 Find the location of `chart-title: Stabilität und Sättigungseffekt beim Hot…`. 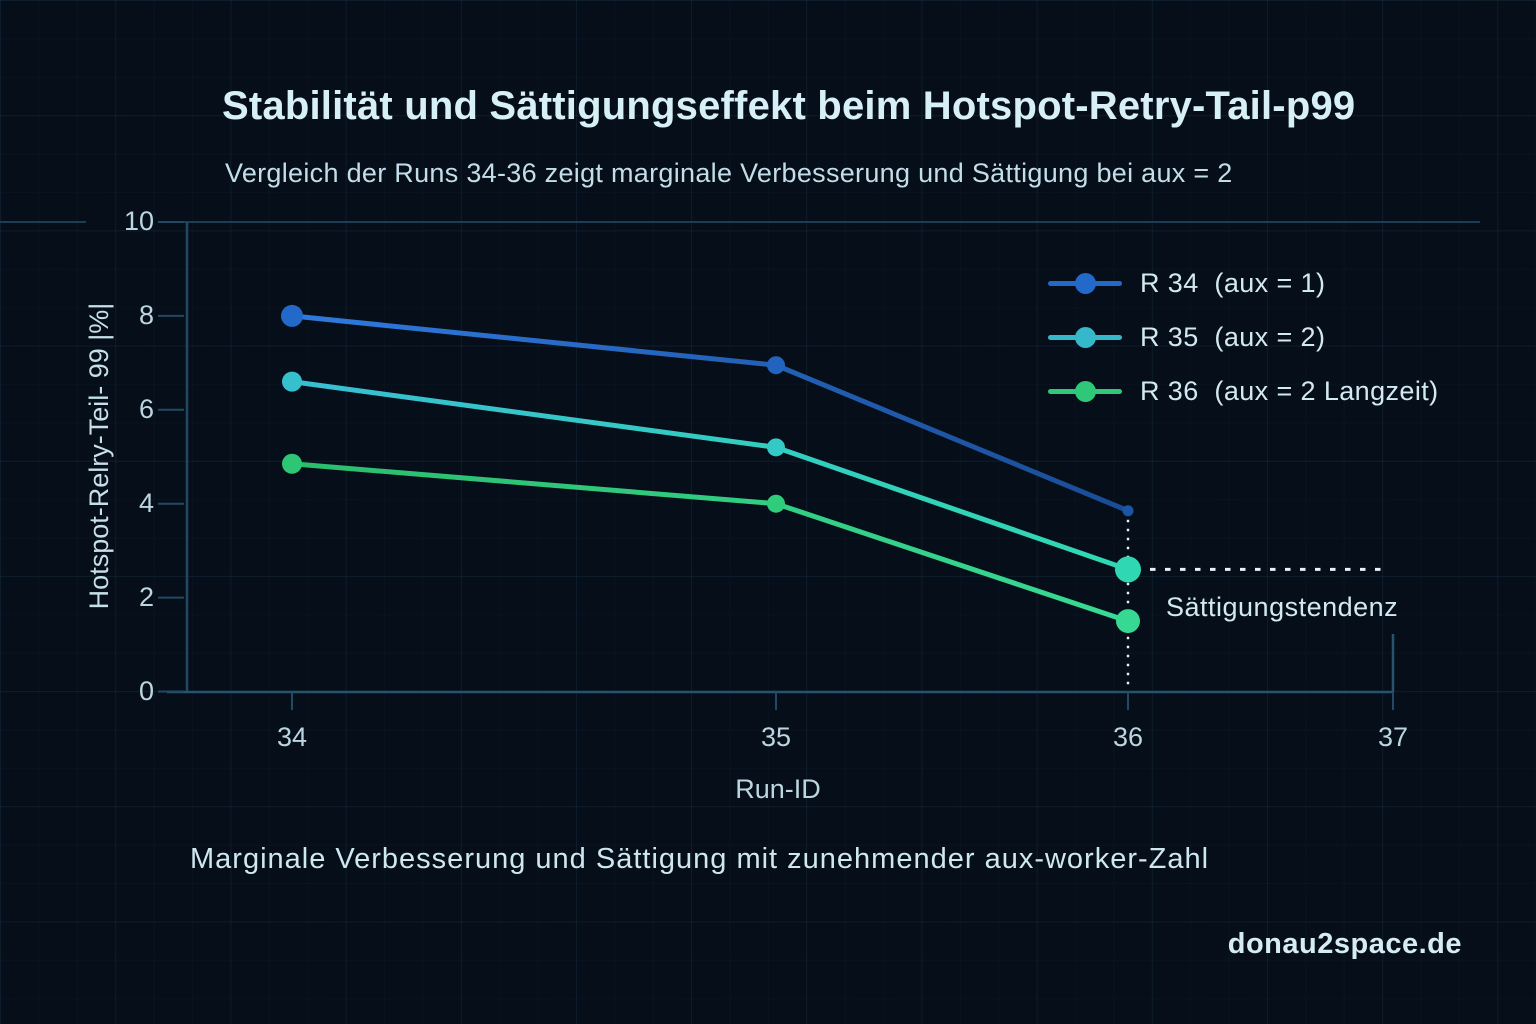

chart-title: Stabilität und Sättigungseffekt beim Hot… is located at coordinates (789, 106).